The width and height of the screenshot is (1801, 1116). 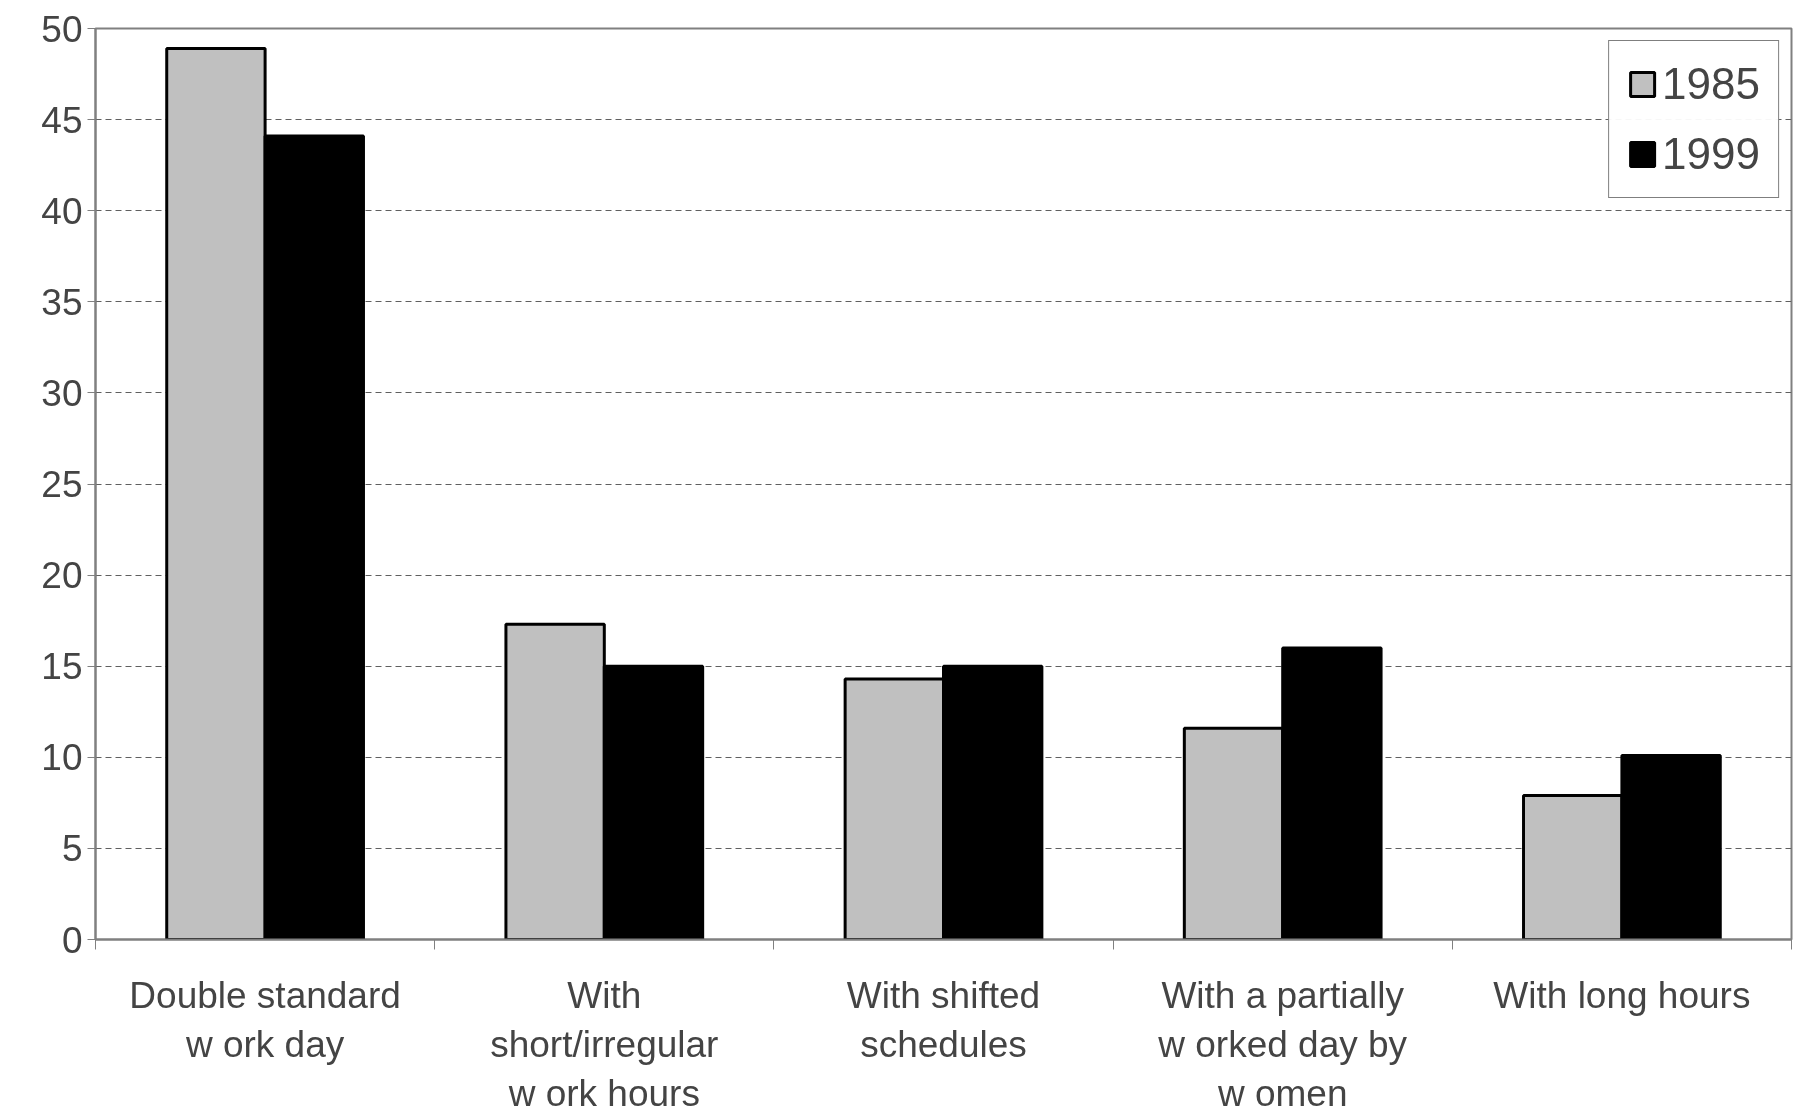 I want to click on y-tick-label: 30, so click(x=62, y=393).